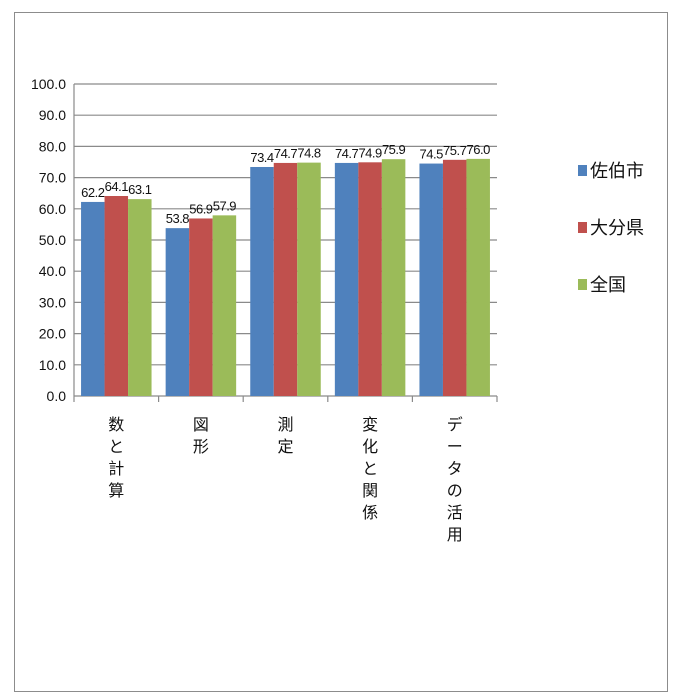 This screenshot has height=692, width=675. Describe the element at coordinates (48, 84) in the screenshot. I see `y-tick-label: 100.0` at that location.